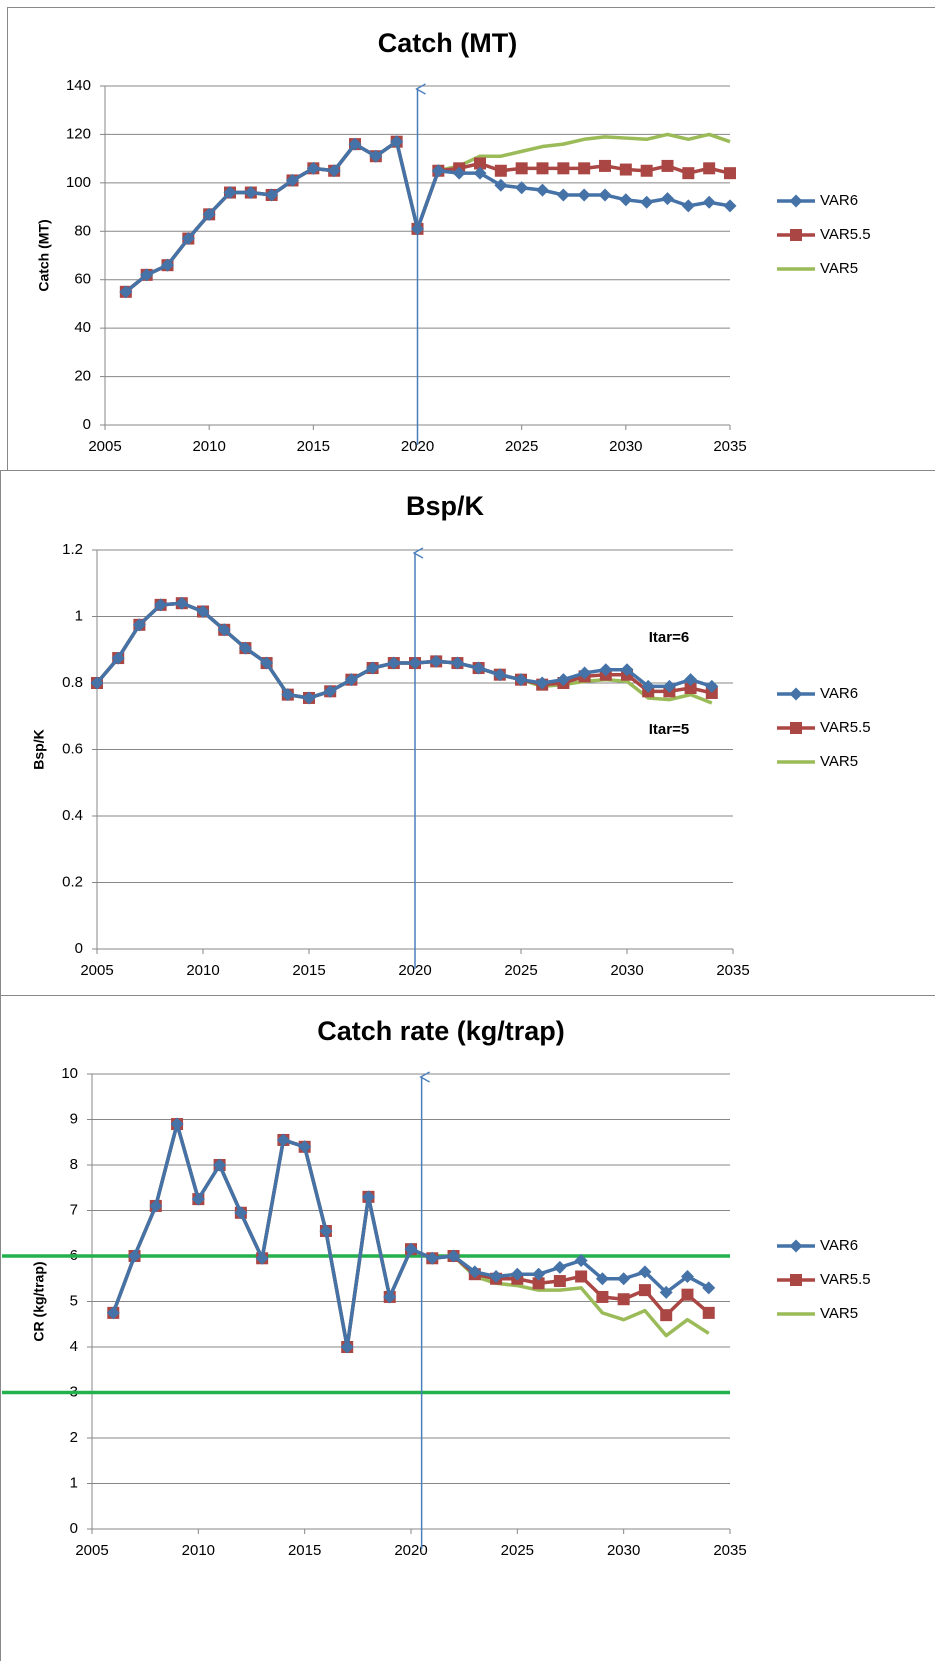 This screenshot has height=1661, width=935. Describe the element at coordinates (72, 748) in the screenshot. I see `y-tick-label: 0.6` at that location.